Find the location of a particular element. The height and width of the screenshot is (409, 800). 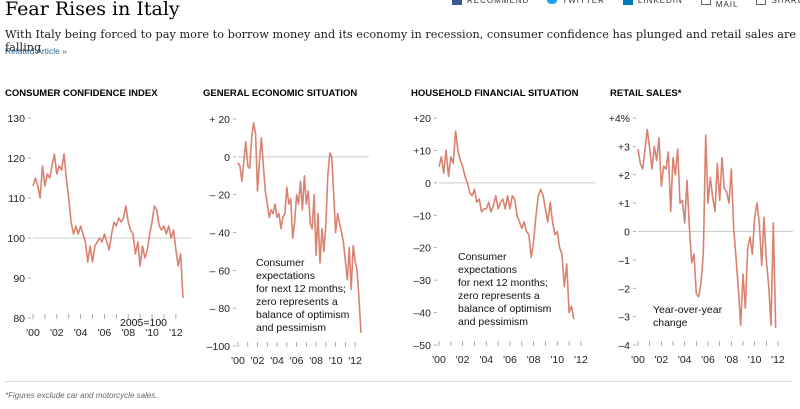

share-email-button: E-MAIL is located at coordinates (719, 4).